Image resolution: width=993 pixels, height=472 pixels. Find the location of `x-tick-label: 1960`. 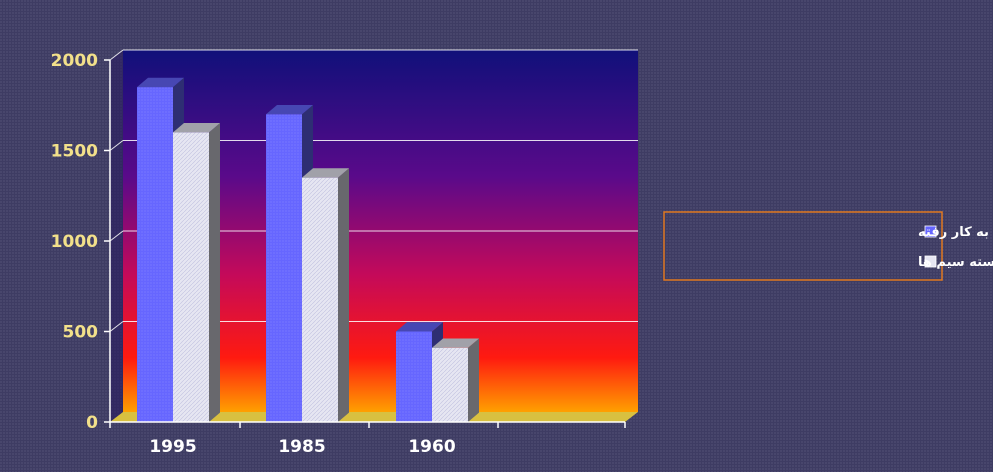

x-tick-label: 1960 is located at coordinates (431, 447).